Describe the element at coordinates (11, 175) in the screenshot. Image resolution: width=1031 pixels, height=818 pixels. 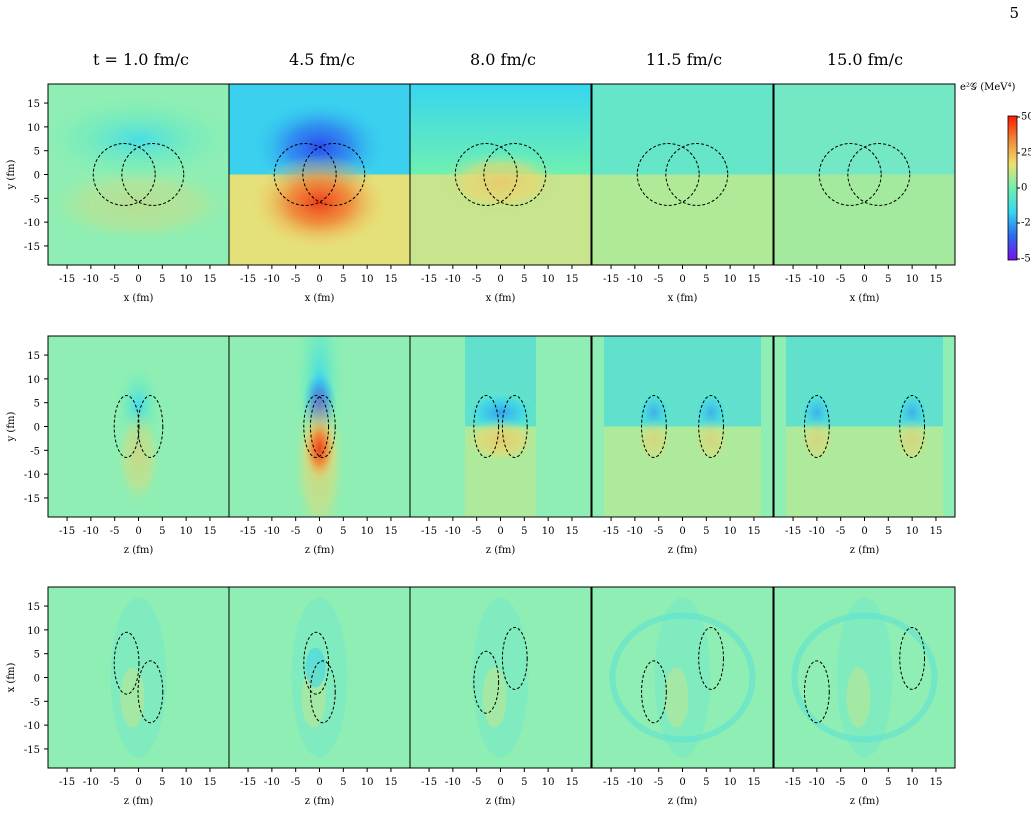
I see `y-axis-label: y (fm)` at that location.